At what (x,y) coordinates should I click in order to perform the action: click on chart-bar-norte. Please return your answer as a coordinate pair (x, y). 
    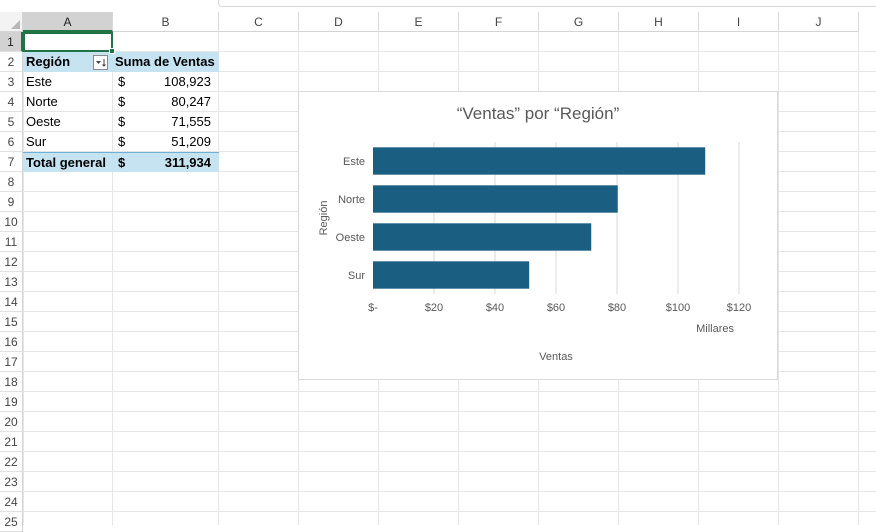
    Looking at the image, I should click on (495, 199).